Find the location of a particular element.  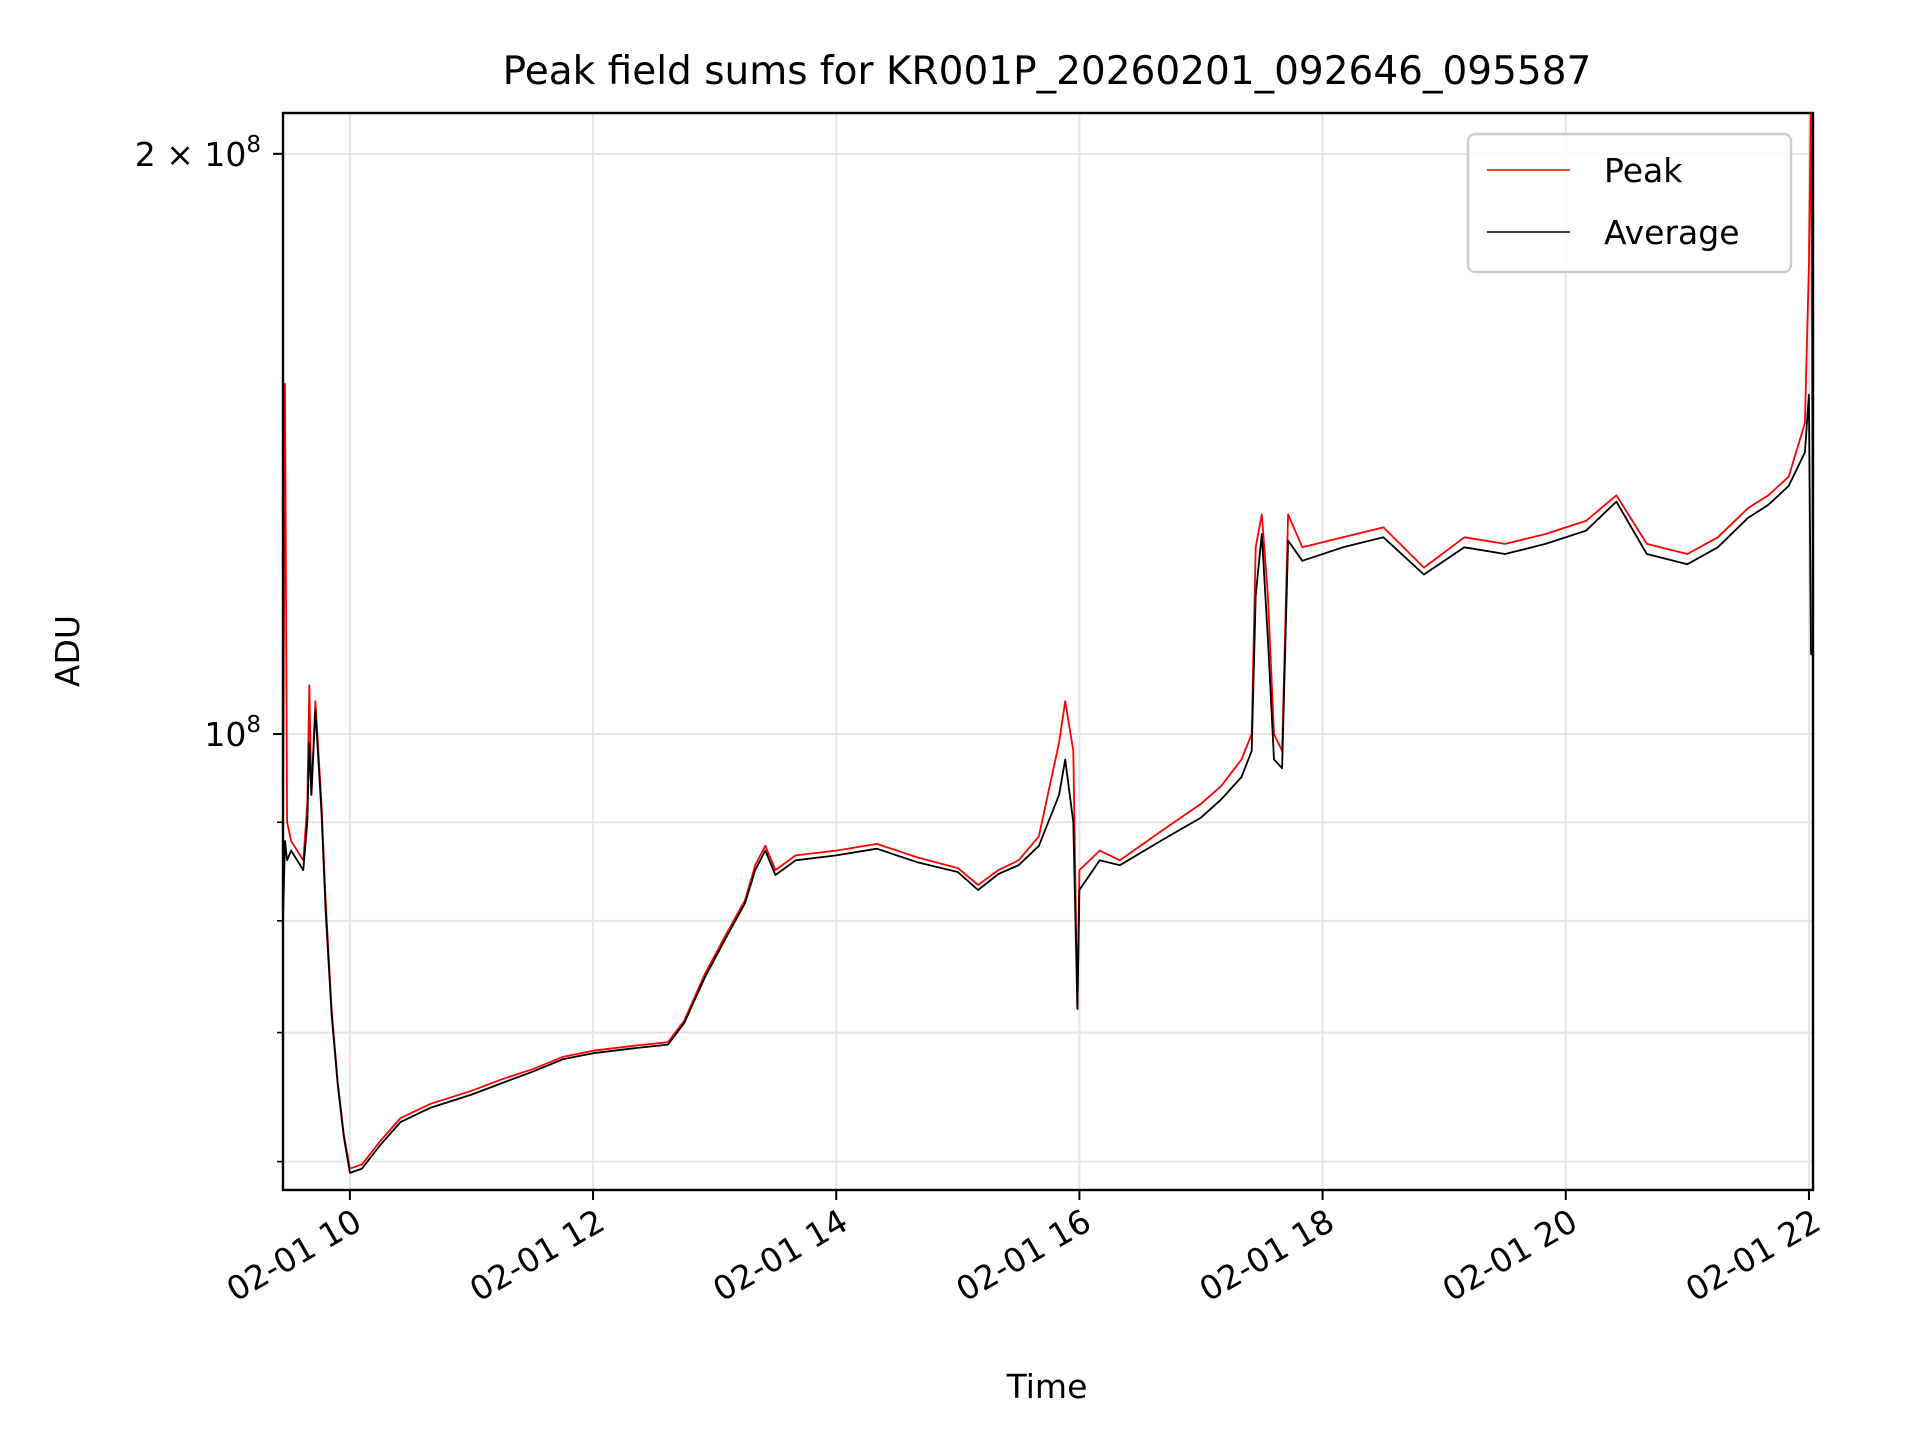

legend: Peak Average is located at coordinates (1629, 203).